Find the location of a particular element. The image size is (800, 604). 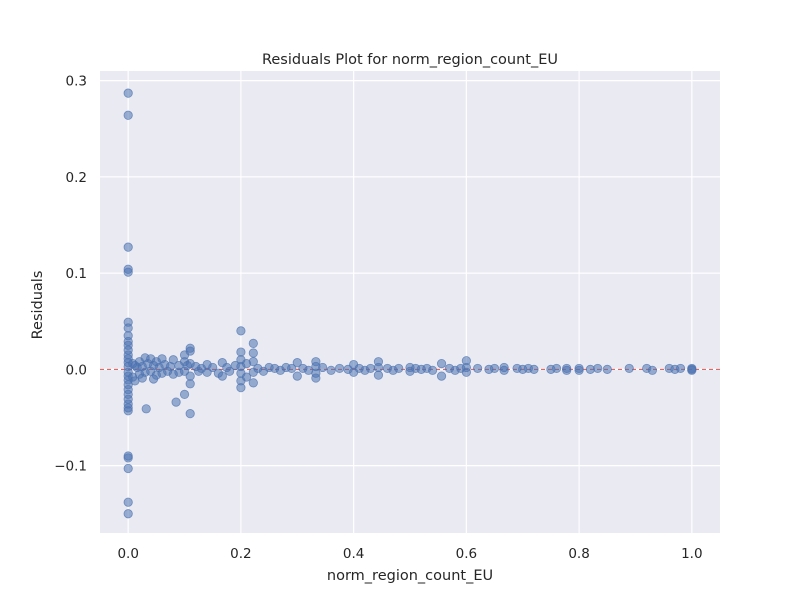

x-tick-label: 1.0 is located at coordinates (691, 554).